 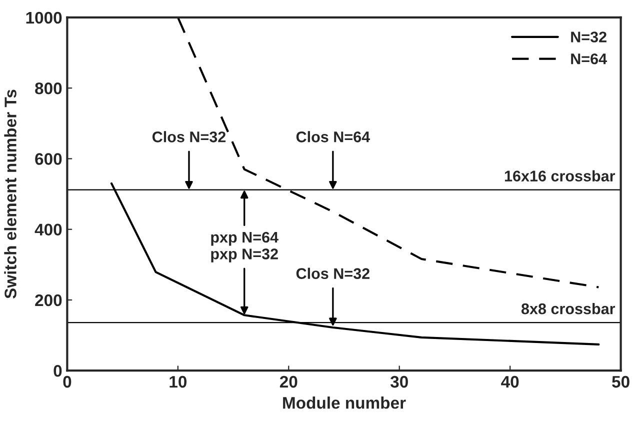 I want to click on ref-line-label: 16x16 crossbar, so click(x=560, y=176).